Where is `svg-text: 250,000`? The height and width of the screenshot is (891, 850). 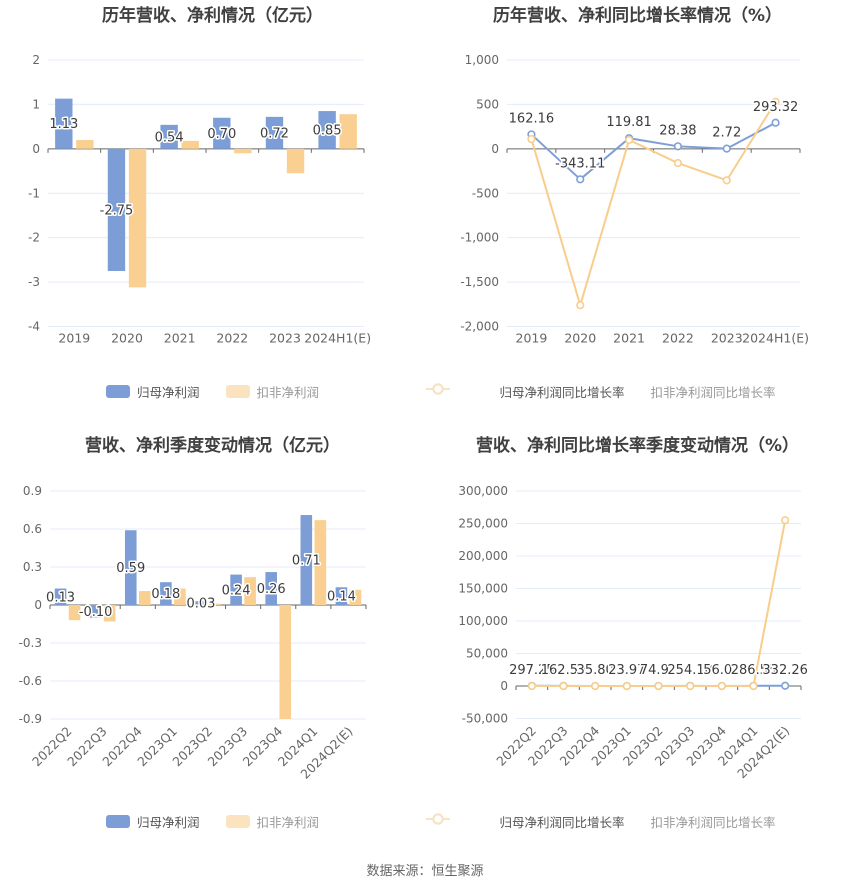 svg-text: 250,000 is located at coordinates (483, 524).